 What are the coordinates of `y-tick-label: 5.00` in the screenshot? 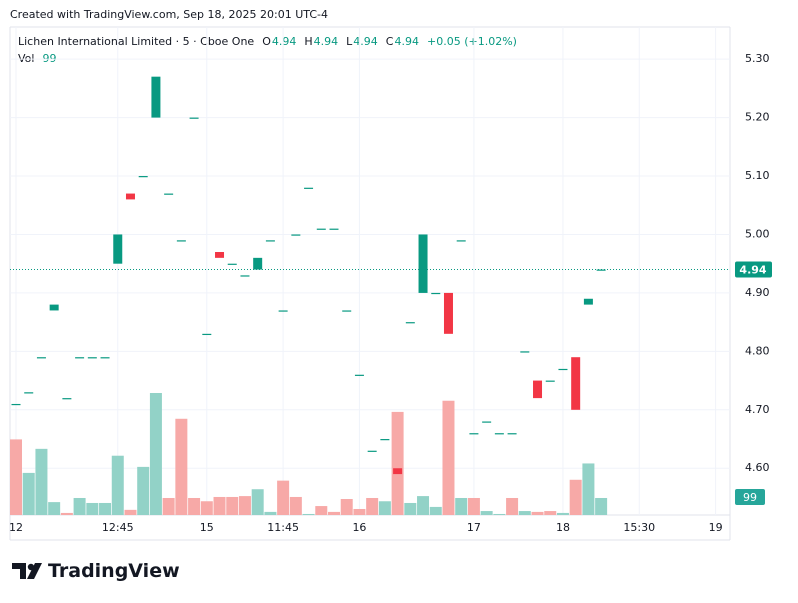 It's located at (757, 233).